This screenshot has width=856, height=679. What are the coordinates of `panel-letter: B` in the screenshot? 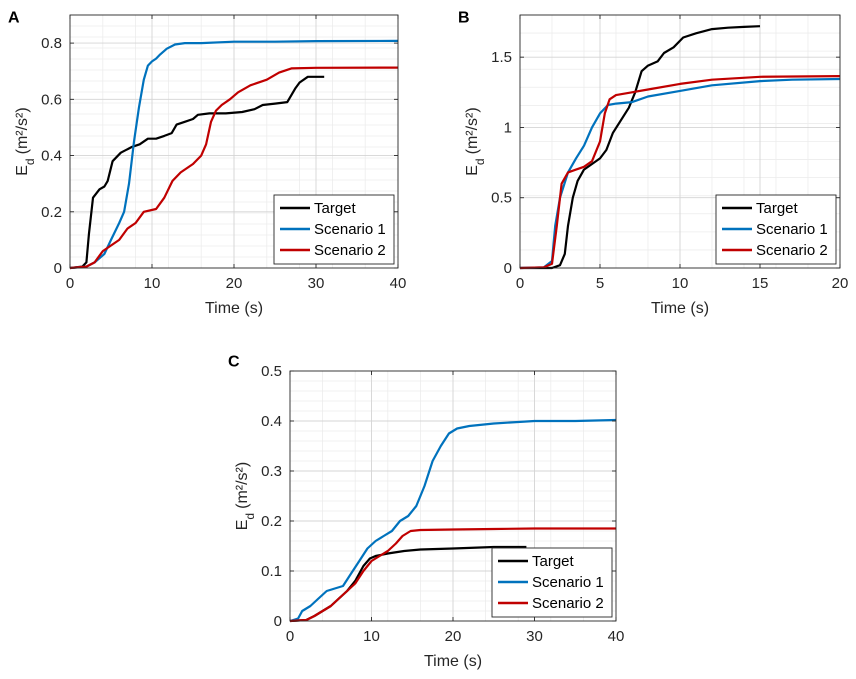 It's located at (464, 17).